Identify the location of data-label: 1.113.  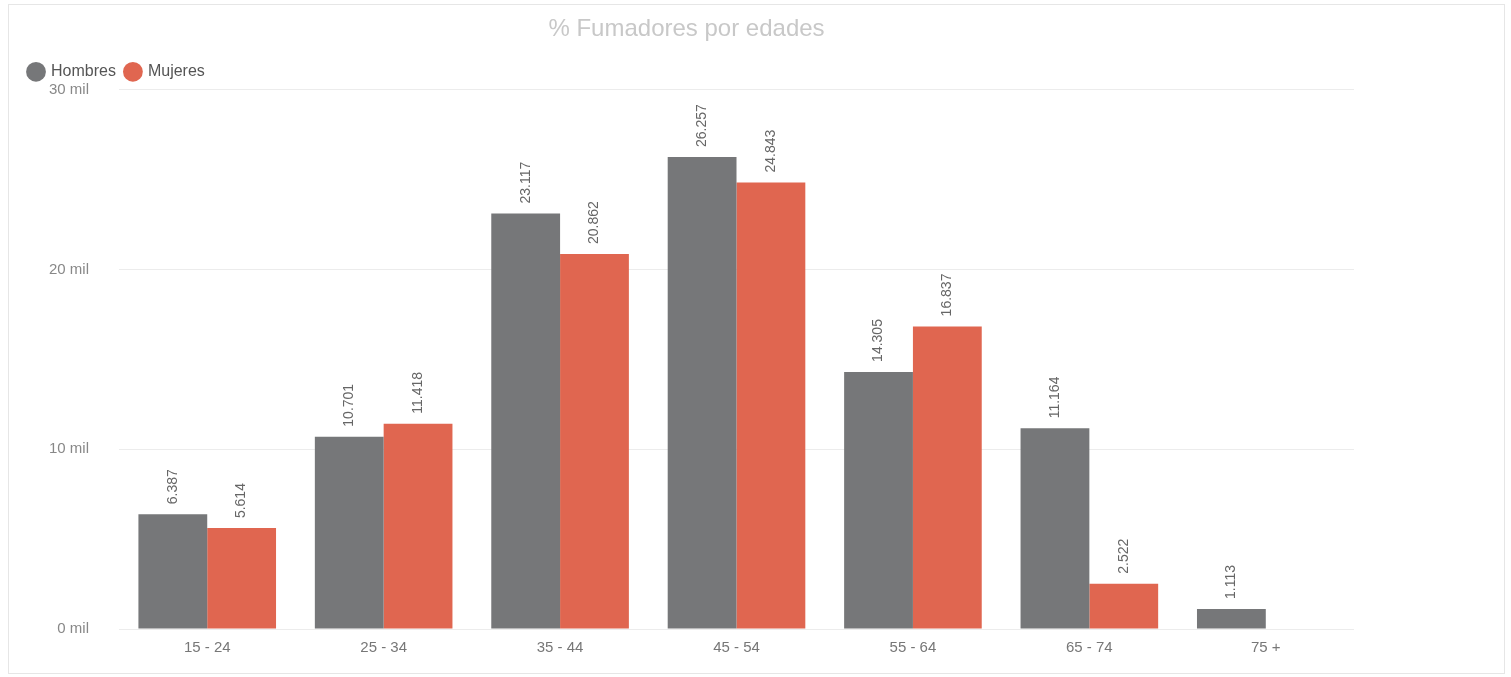
(1230, 581).